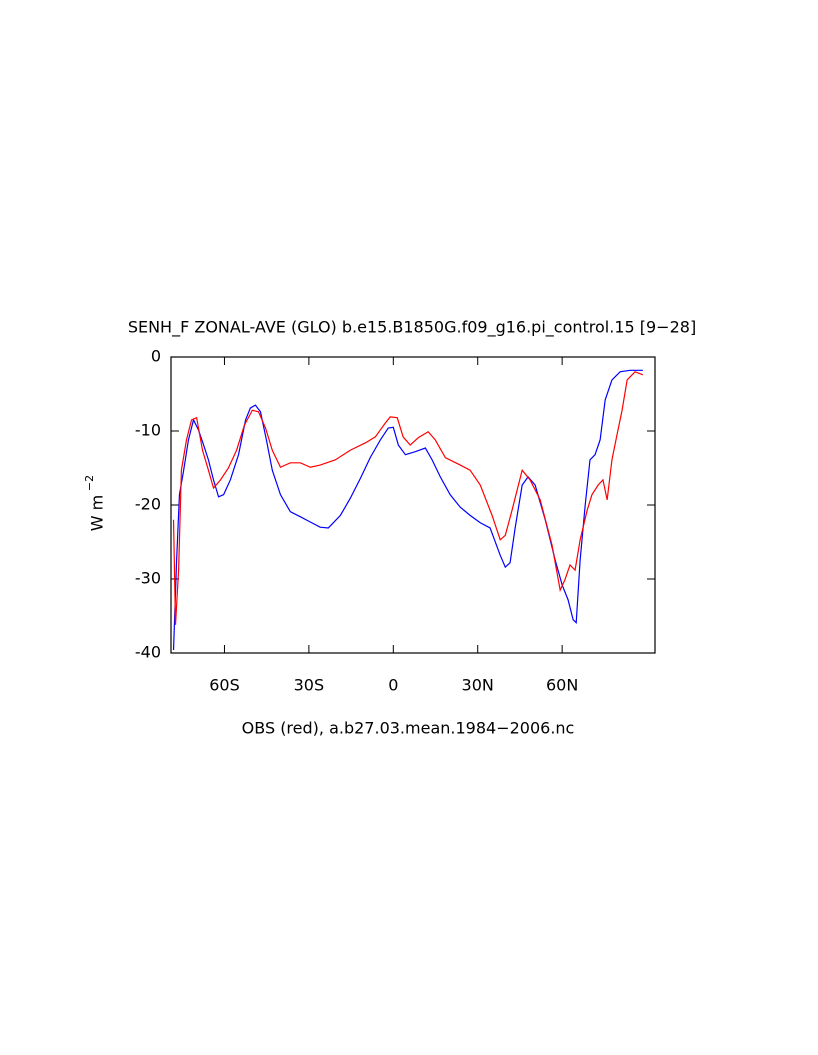 The image size is (818, 1055). I want to click on x-tick-label: 60N, so click(562, 685).